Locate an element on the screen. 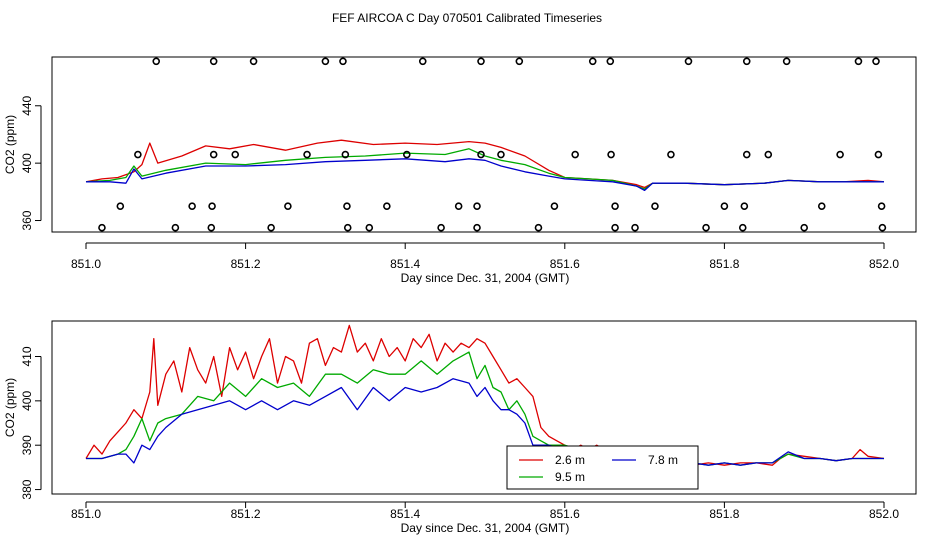 This screenshot has width=936, height=540. y-tick-label: 360 is located at coordinates (27, 220).